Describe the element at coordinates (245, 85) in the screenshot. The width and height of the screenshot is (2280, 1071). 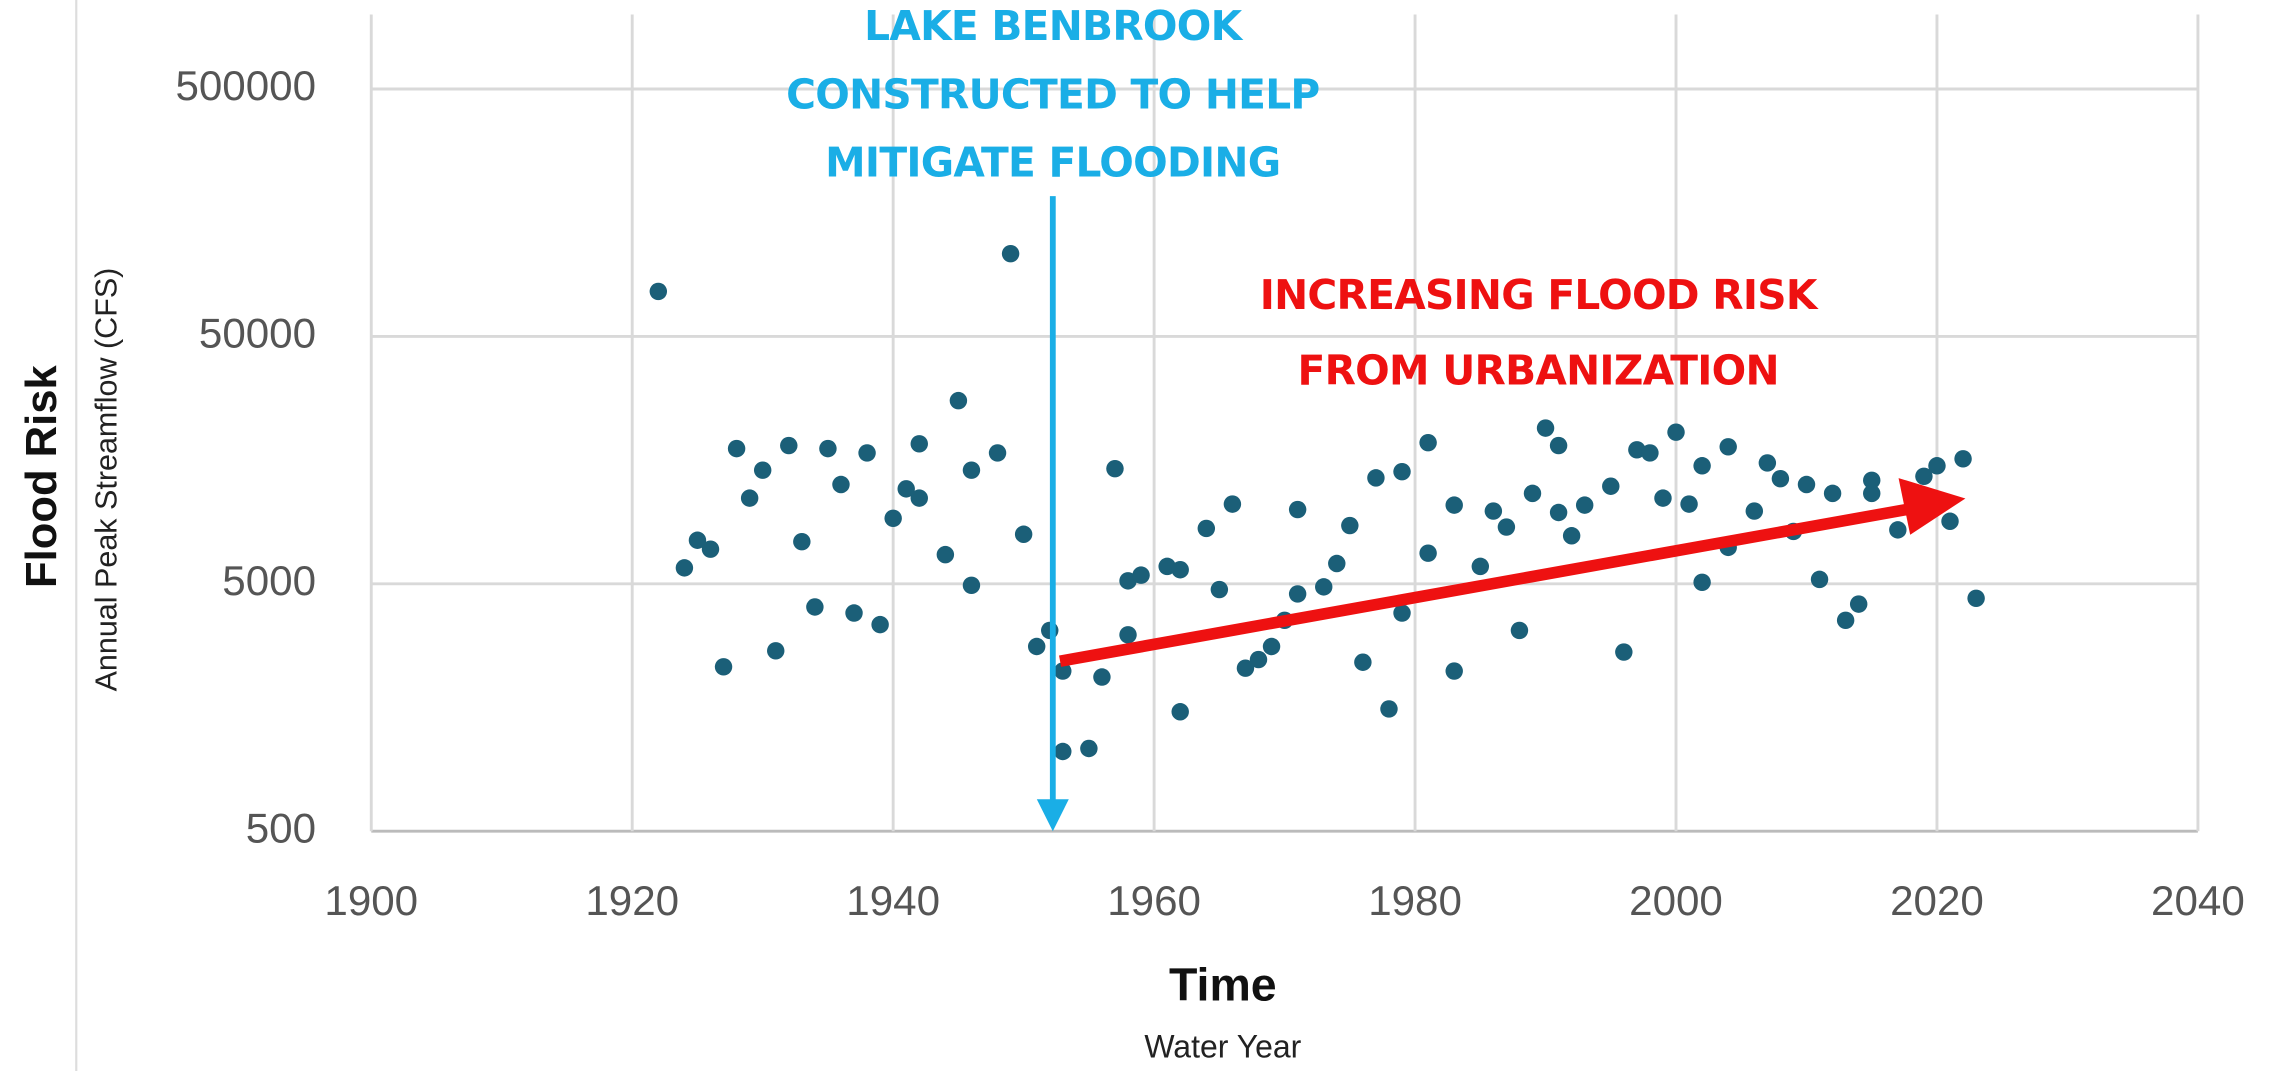
I see `y-tick-label: 500000` at that location.